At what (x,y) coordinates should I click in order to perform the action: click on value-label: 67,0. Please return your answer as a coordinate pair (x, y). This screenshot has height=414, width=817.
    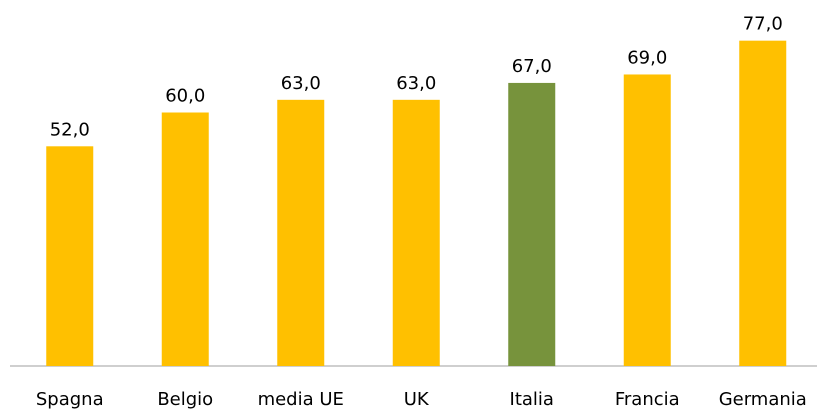
    Looking at the image, I should click on (532, 66).